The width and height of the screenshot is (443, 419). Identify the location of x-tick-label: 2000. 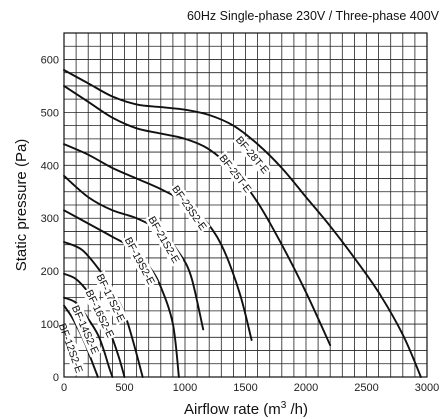
(306, 388).